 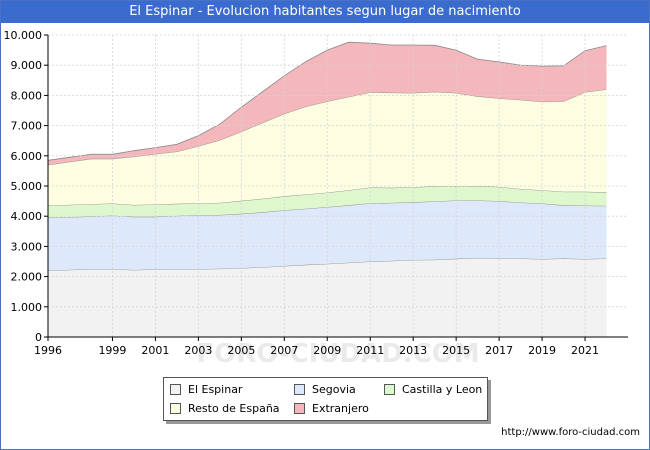 I want to click on y-tick-label: 0, so click(x=38, y=337).